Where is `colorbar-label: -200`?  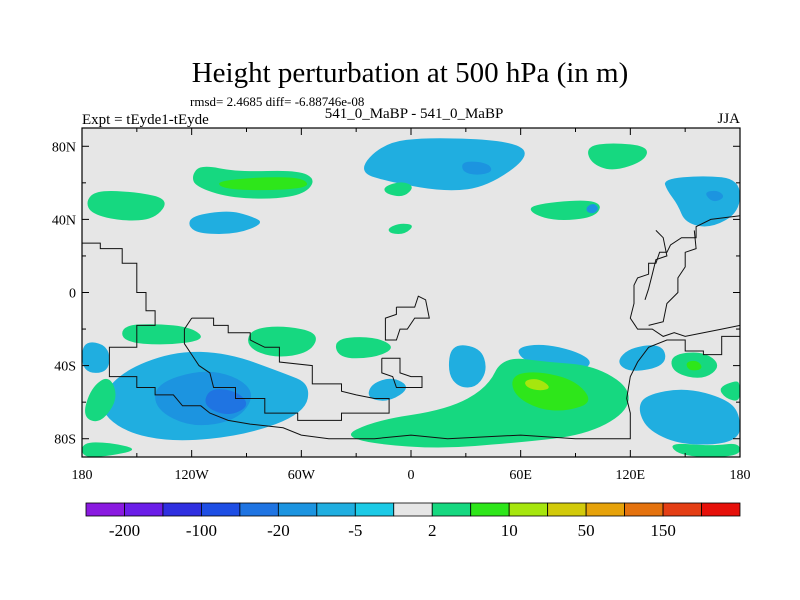
colorbar-label: -200 is located at coordinates (124, 530).